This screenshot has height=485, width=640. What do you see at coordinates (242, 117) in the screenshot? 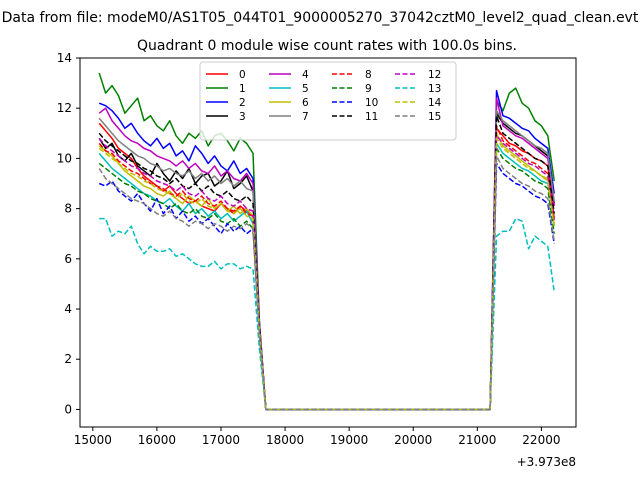
I see `legend-label-3: 3` at bounding box center [242, 117].